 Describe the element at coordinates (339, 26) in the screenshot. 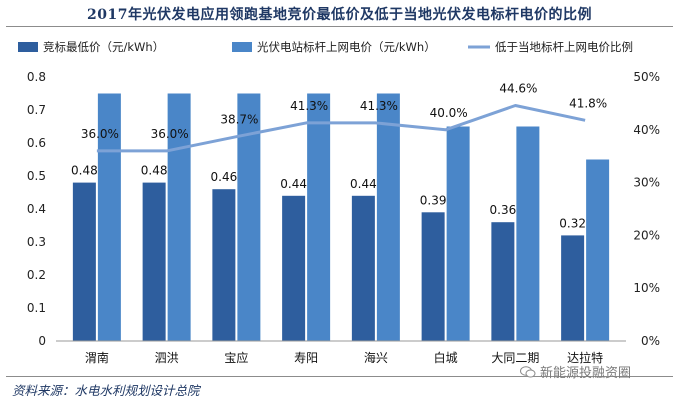

I see `title-divider` at that location.